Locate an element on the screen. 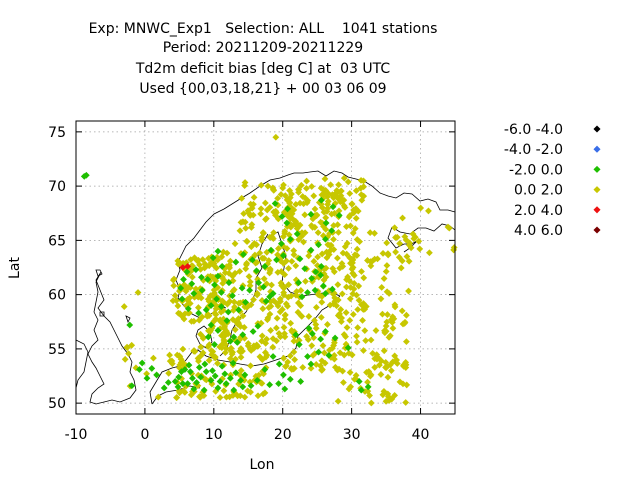 Image resolution: width=640 pixels, height=480 pixels. legend-marker is located at coordinates (597, 230).